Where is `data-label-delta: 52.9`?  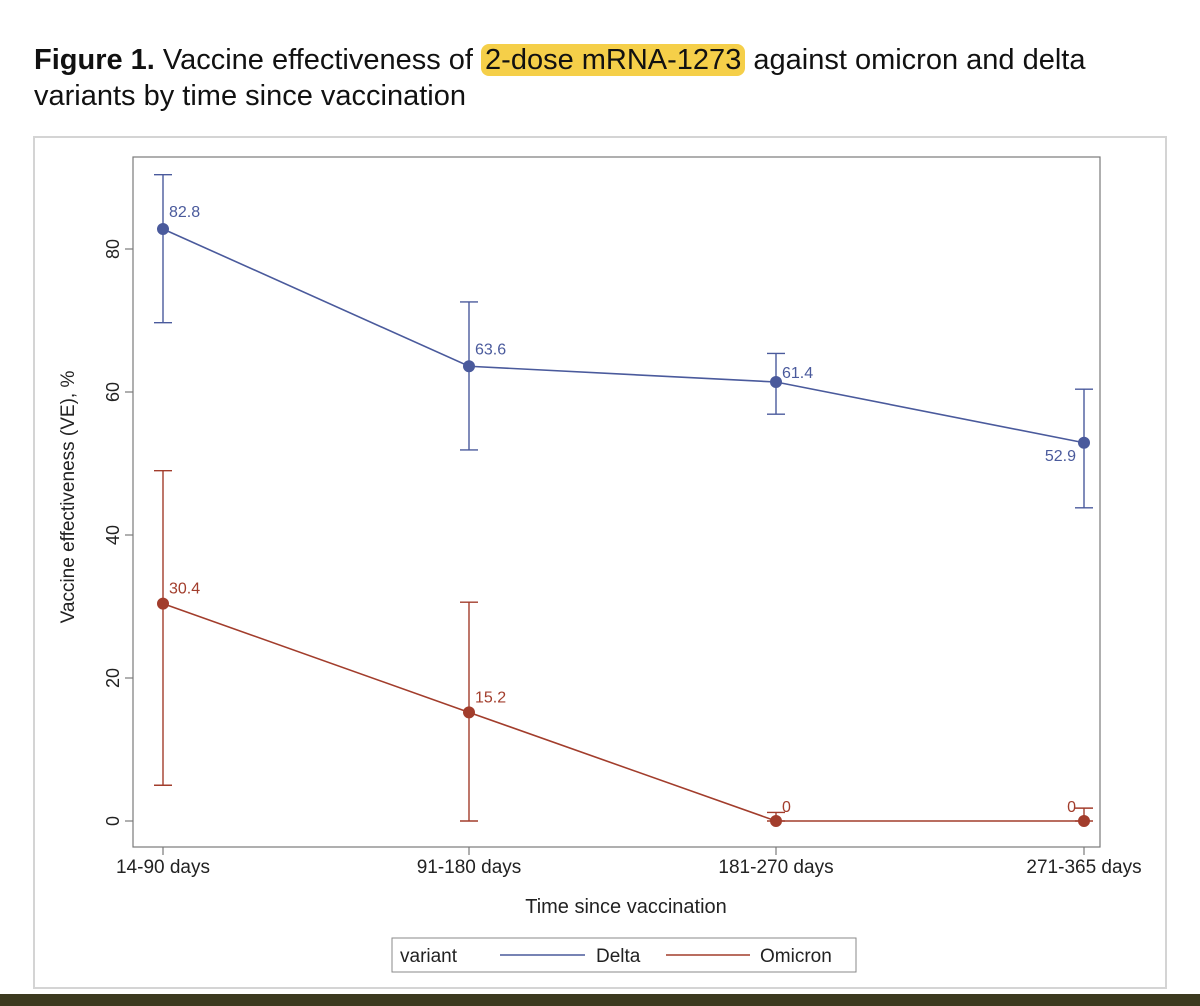 data-label-delta: 52.9 is located at coordinates (1060, 456).